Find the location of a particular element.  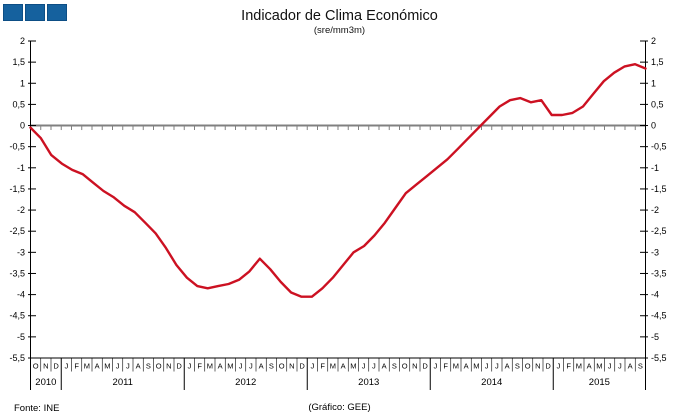

y-axis-label-left: 2 is located at coordinates (22, 41).